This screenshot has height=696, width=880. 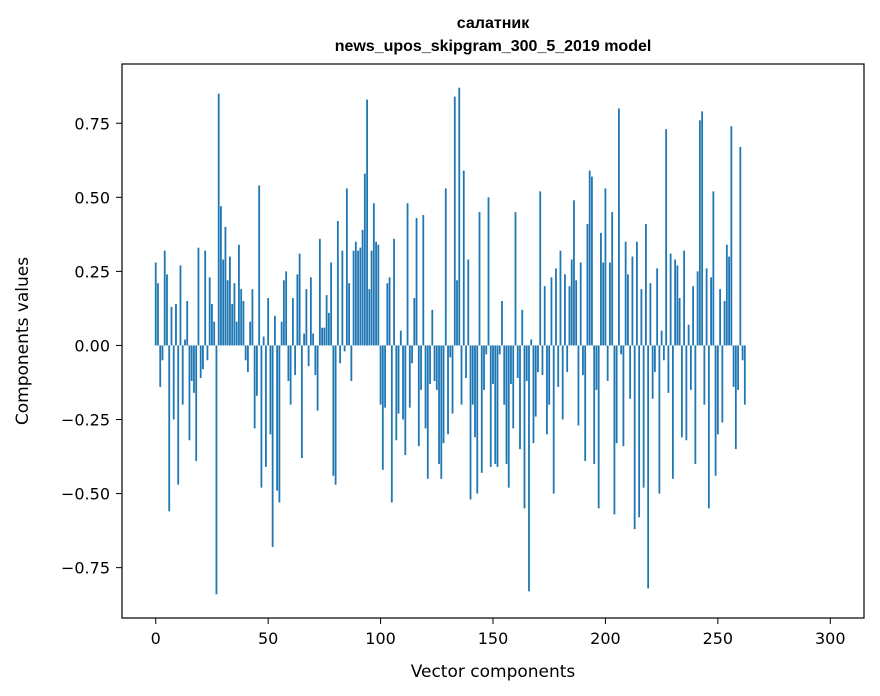 I want to click on y-tick-label: −0.50, so click(x=85, y=494).